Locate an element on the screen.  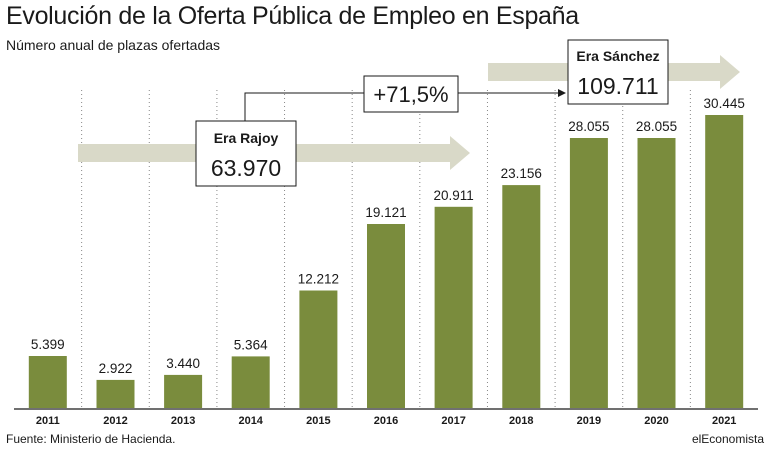
bar-2014 is located at coordinates (250, 382).